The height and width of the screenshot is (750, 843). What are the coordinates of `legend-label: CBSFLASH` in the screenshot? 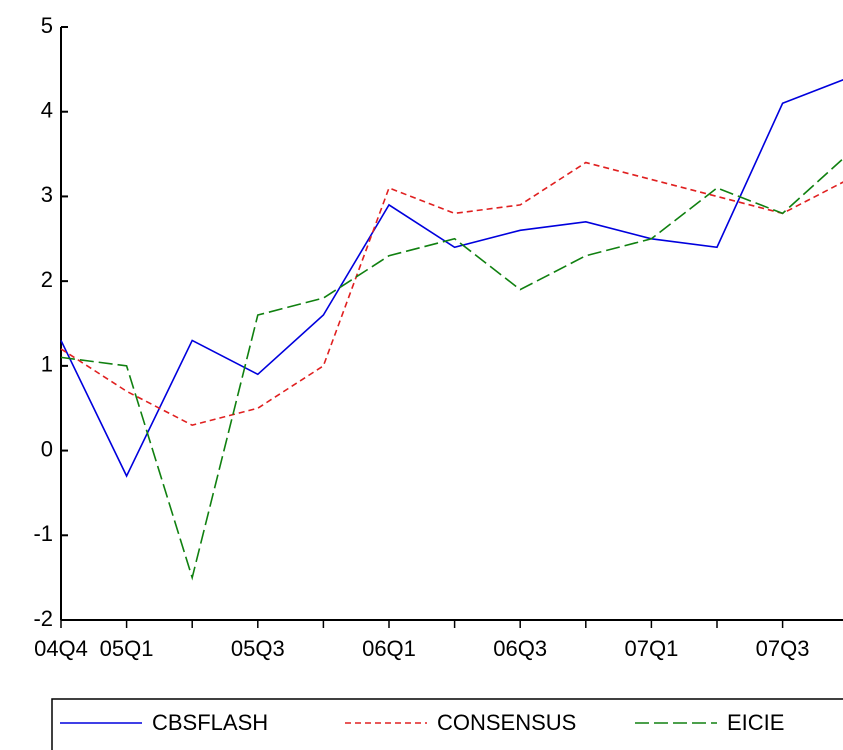 It's located at (210, 722).